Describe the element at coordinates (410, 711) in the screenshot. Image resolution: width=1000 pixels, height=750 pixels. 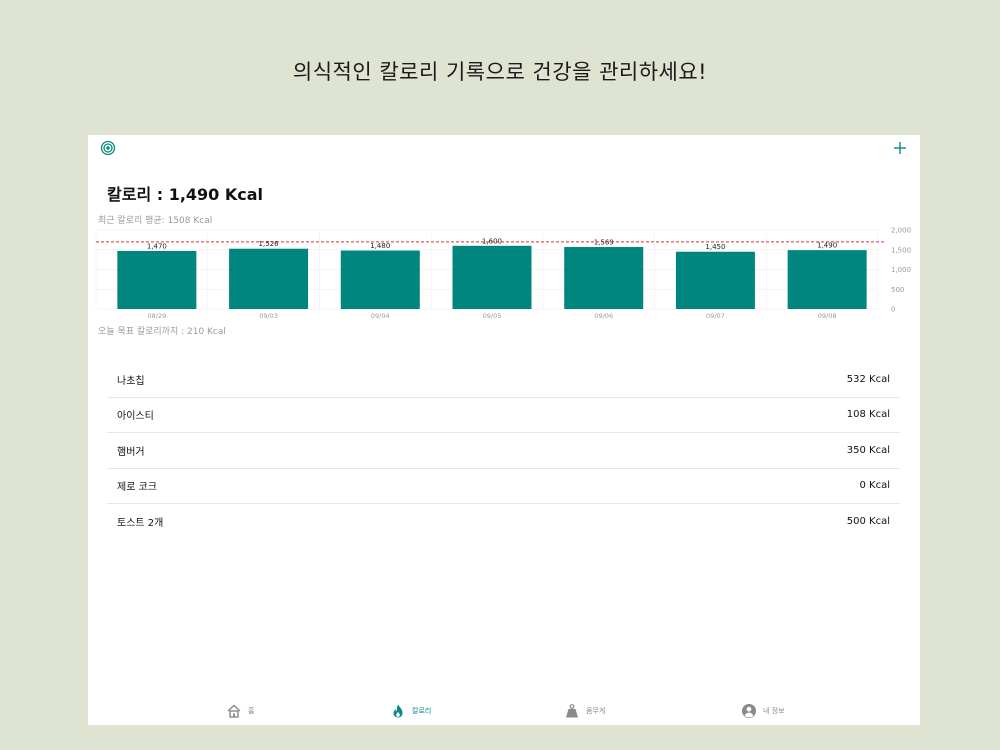
I see `tab-calories: 칼로리` at that location.